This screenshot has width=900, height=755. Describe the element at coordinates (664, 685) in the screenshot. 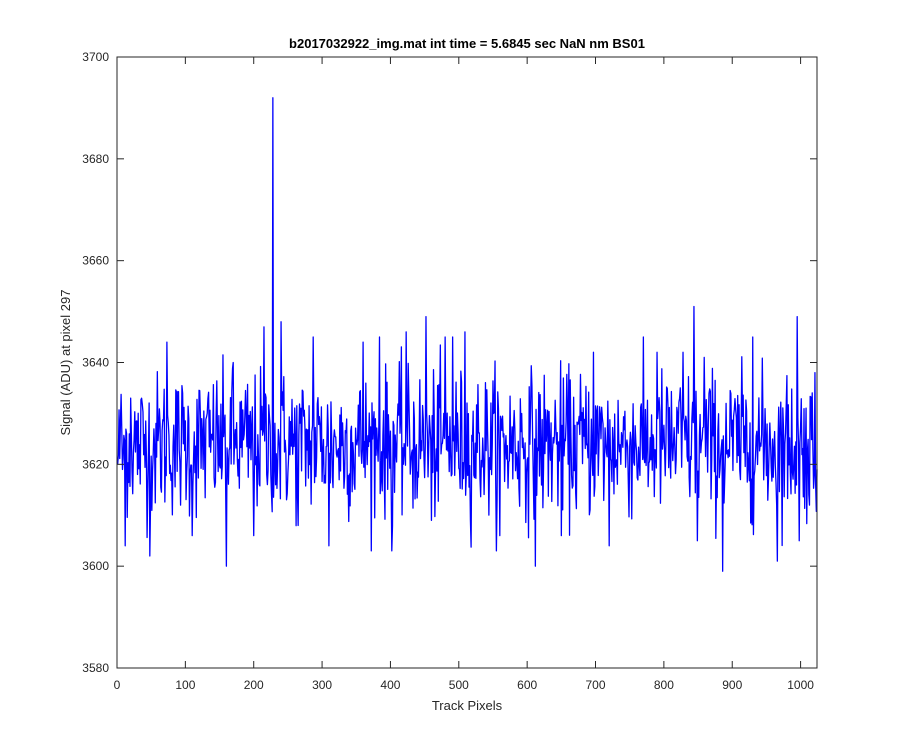

I see `x-tick-label: 800` at that location.